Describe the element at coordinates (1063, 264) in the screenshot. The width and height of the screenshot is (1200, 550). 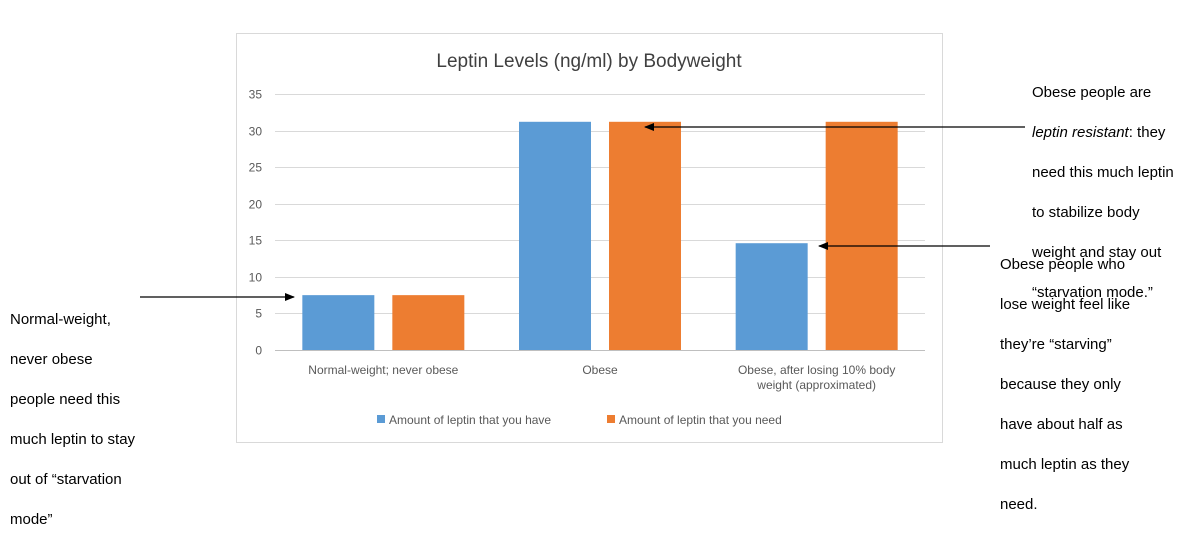
I see `annotation-line: Obese people who` at that location.